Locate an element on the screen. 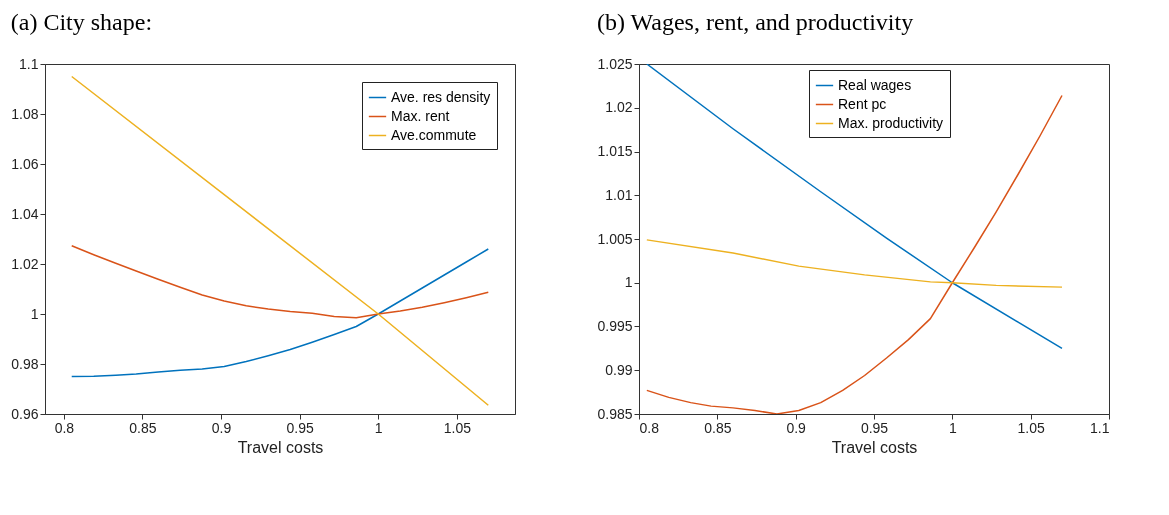 This screenshot has height=515, width=1169. y-tick-label: 1.005 is located at coordinates (615, 238).